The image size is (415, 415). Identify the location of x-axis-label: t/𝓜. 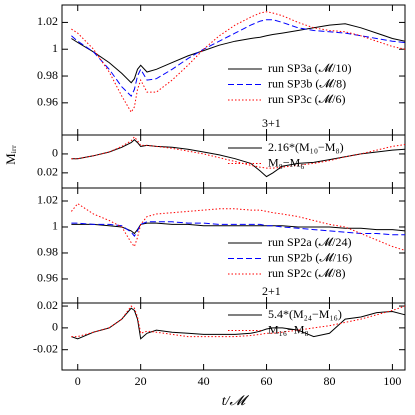
(236, 401).